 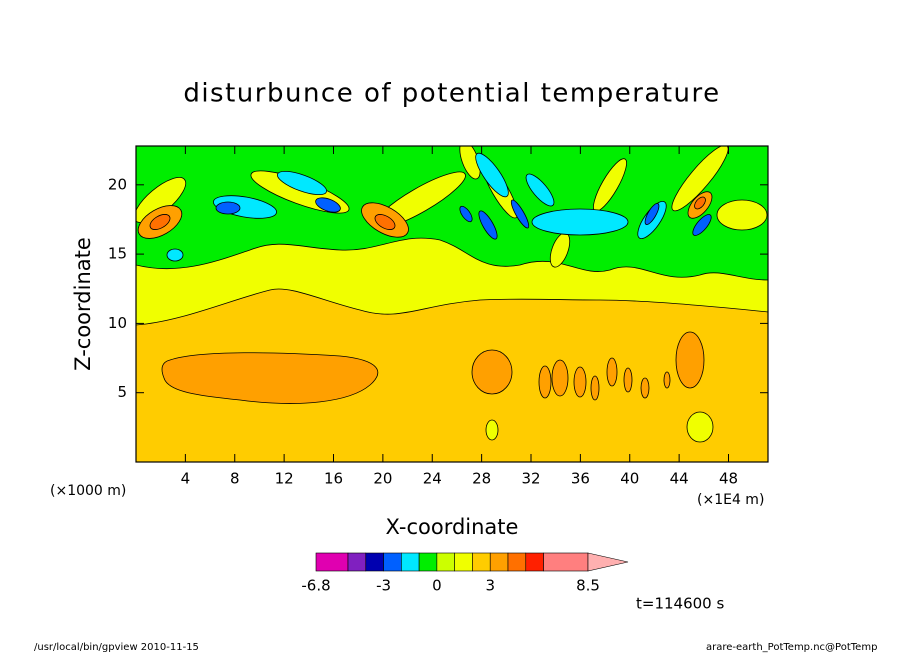 I want to click on colorbar-tick-label: -6.8, so click(x=315, y=586).